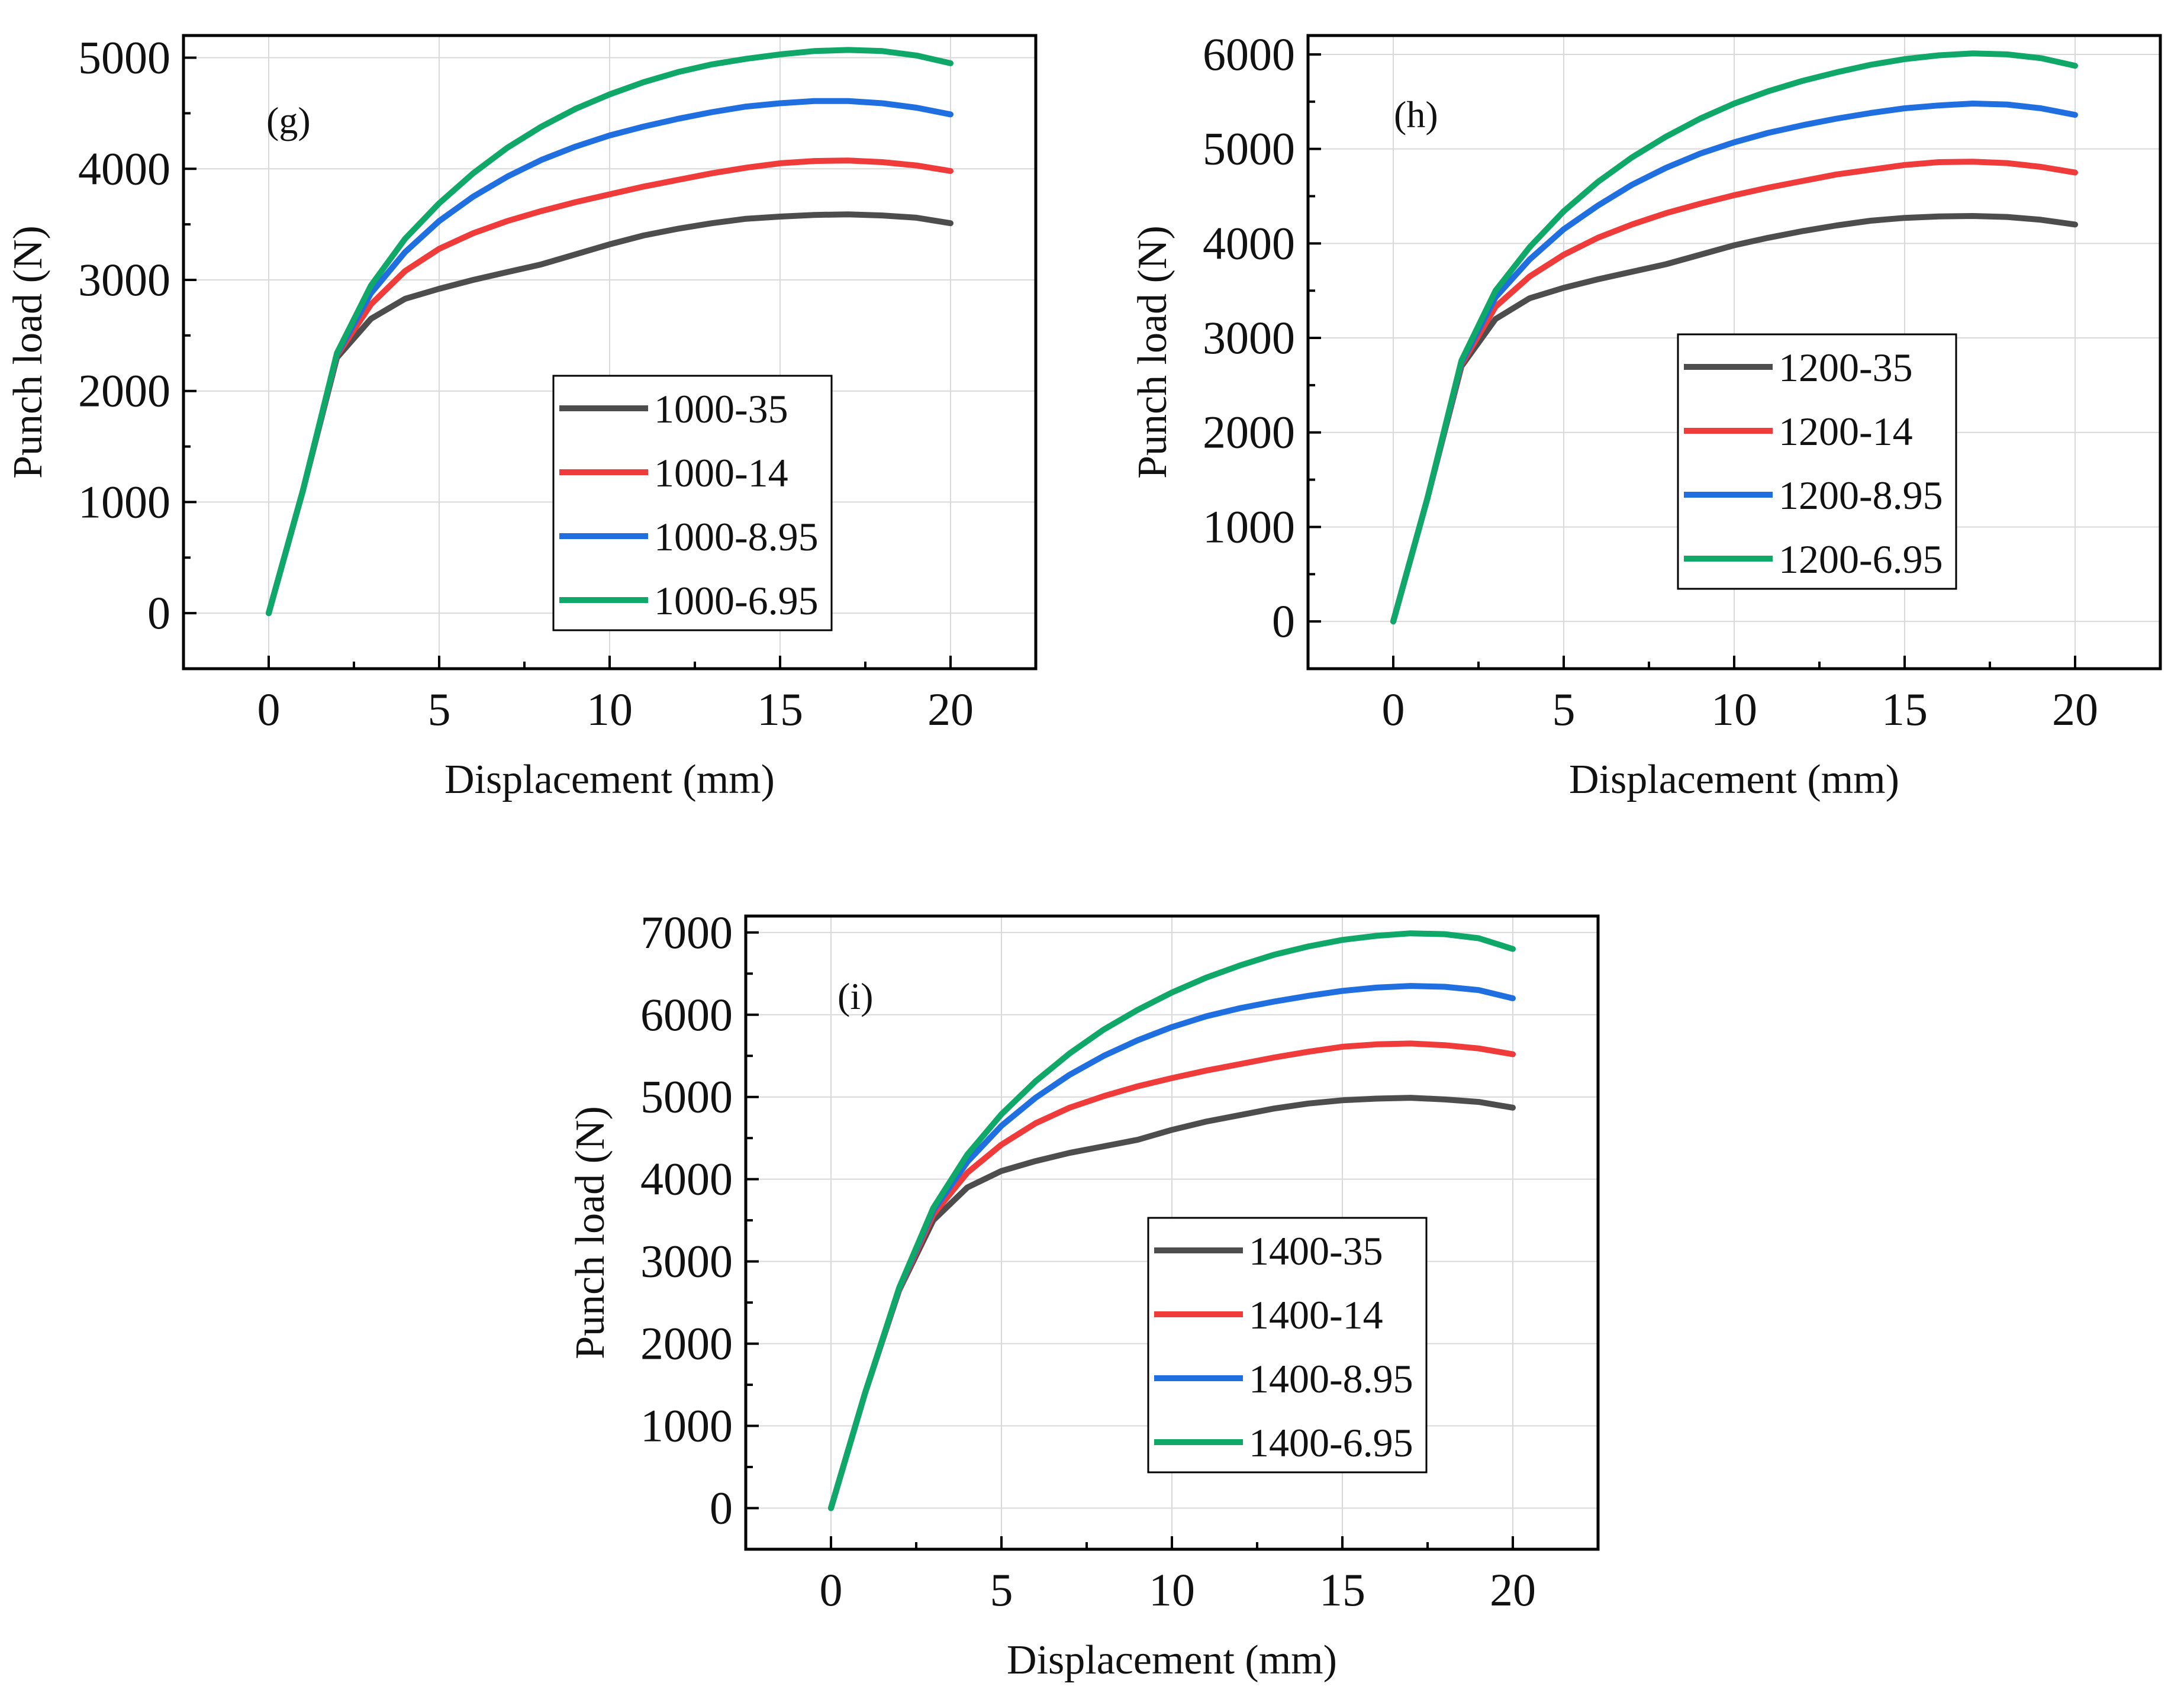 Image resolution: width=2184 pixels, height=1696 pixels. I want to click on legend-label: 1000-6.95, so click(736, 600).